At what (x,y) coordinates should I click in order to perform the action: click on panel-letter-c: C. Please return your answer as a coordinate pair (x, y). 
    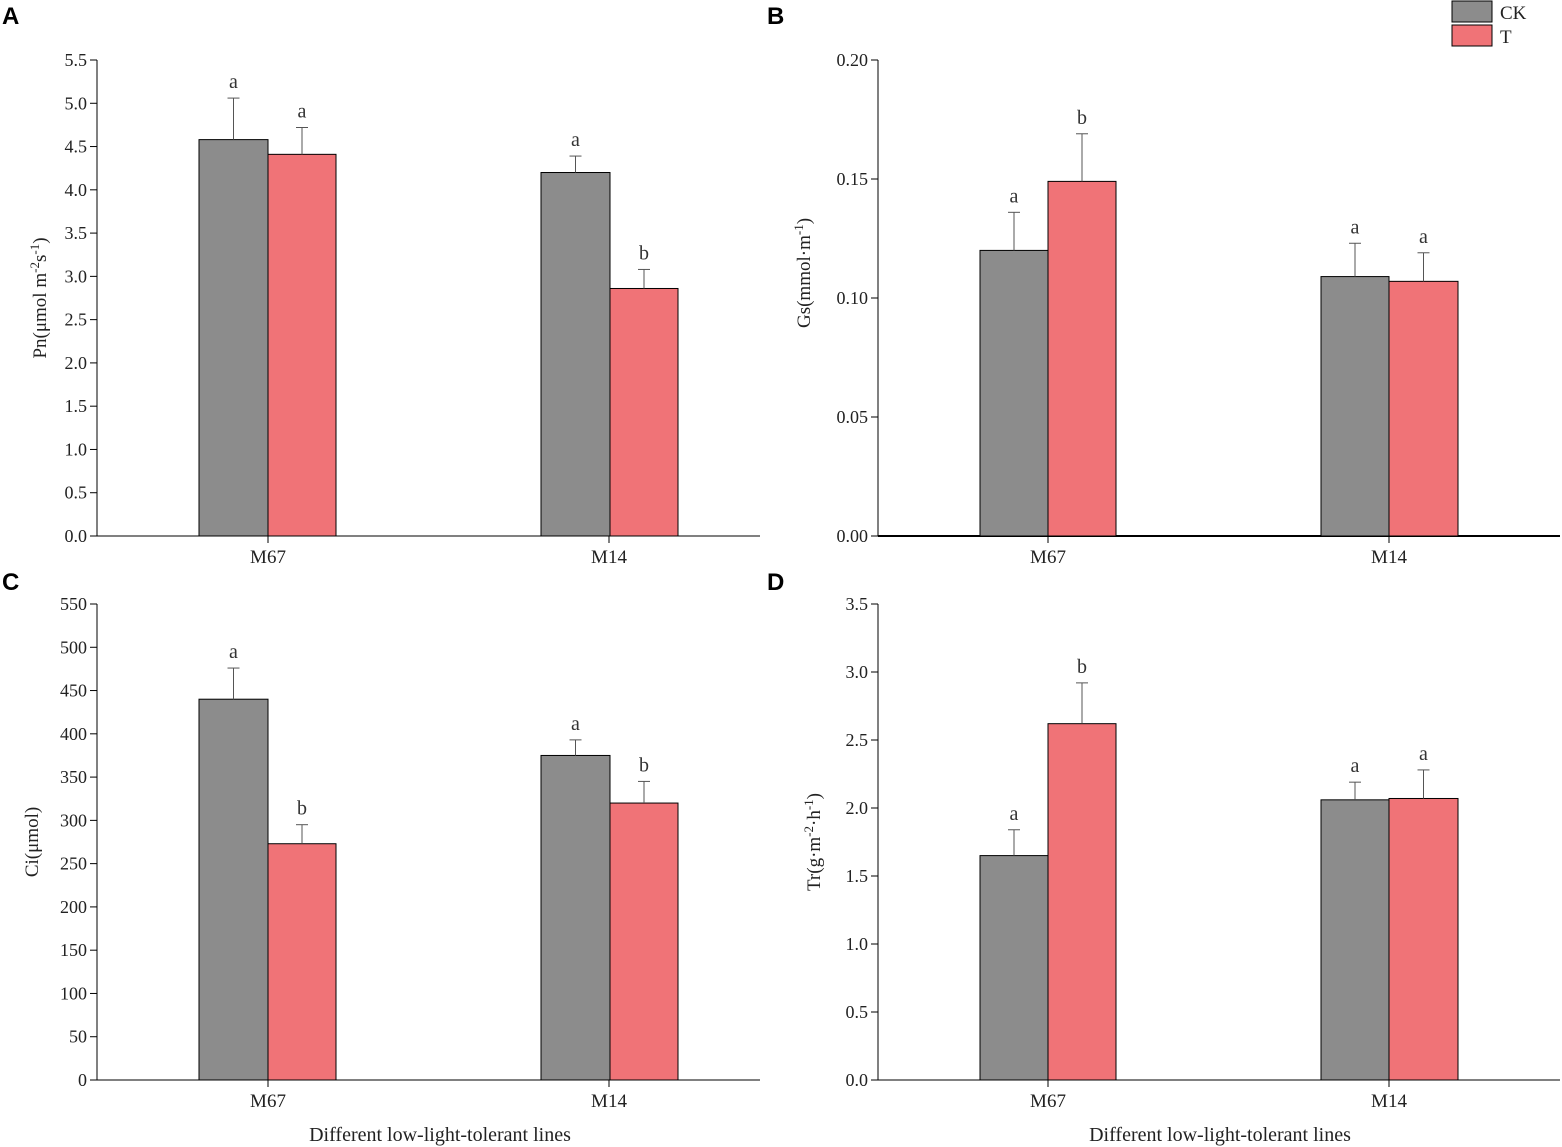
    Looking at the image, I should click on (10, 582).